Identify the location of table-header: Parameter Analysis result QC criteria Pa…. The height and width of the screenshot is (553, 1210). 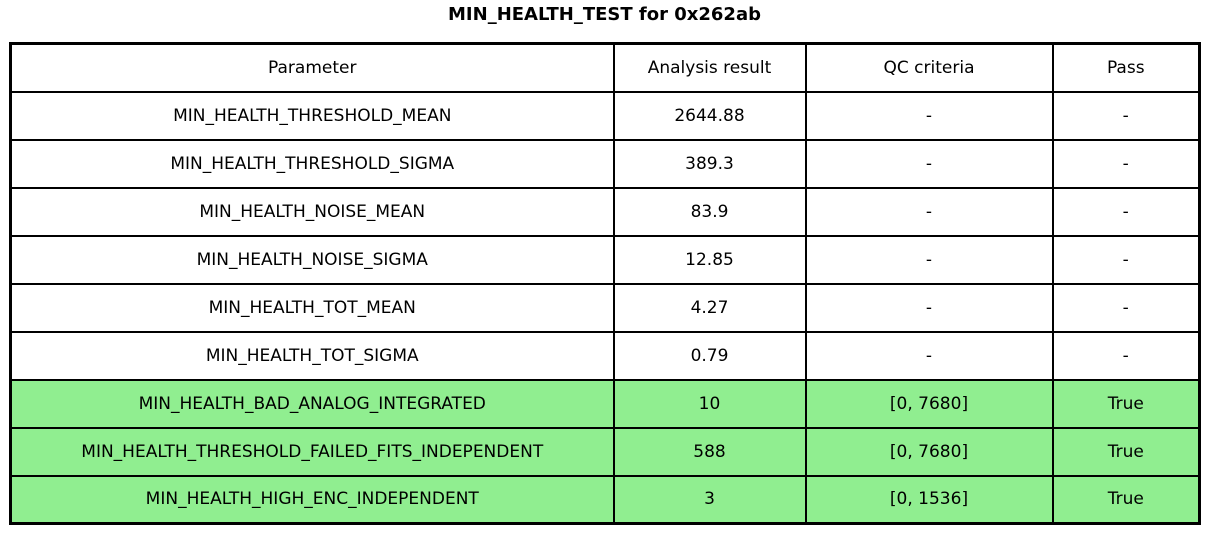
(605, 67).